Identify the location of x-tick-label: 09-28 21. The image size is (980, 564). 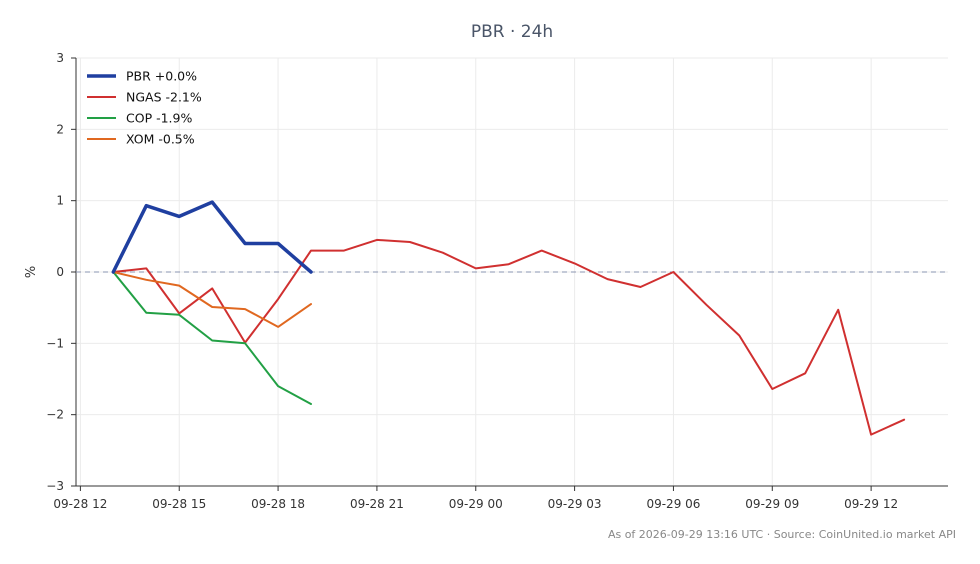
(377, 504).